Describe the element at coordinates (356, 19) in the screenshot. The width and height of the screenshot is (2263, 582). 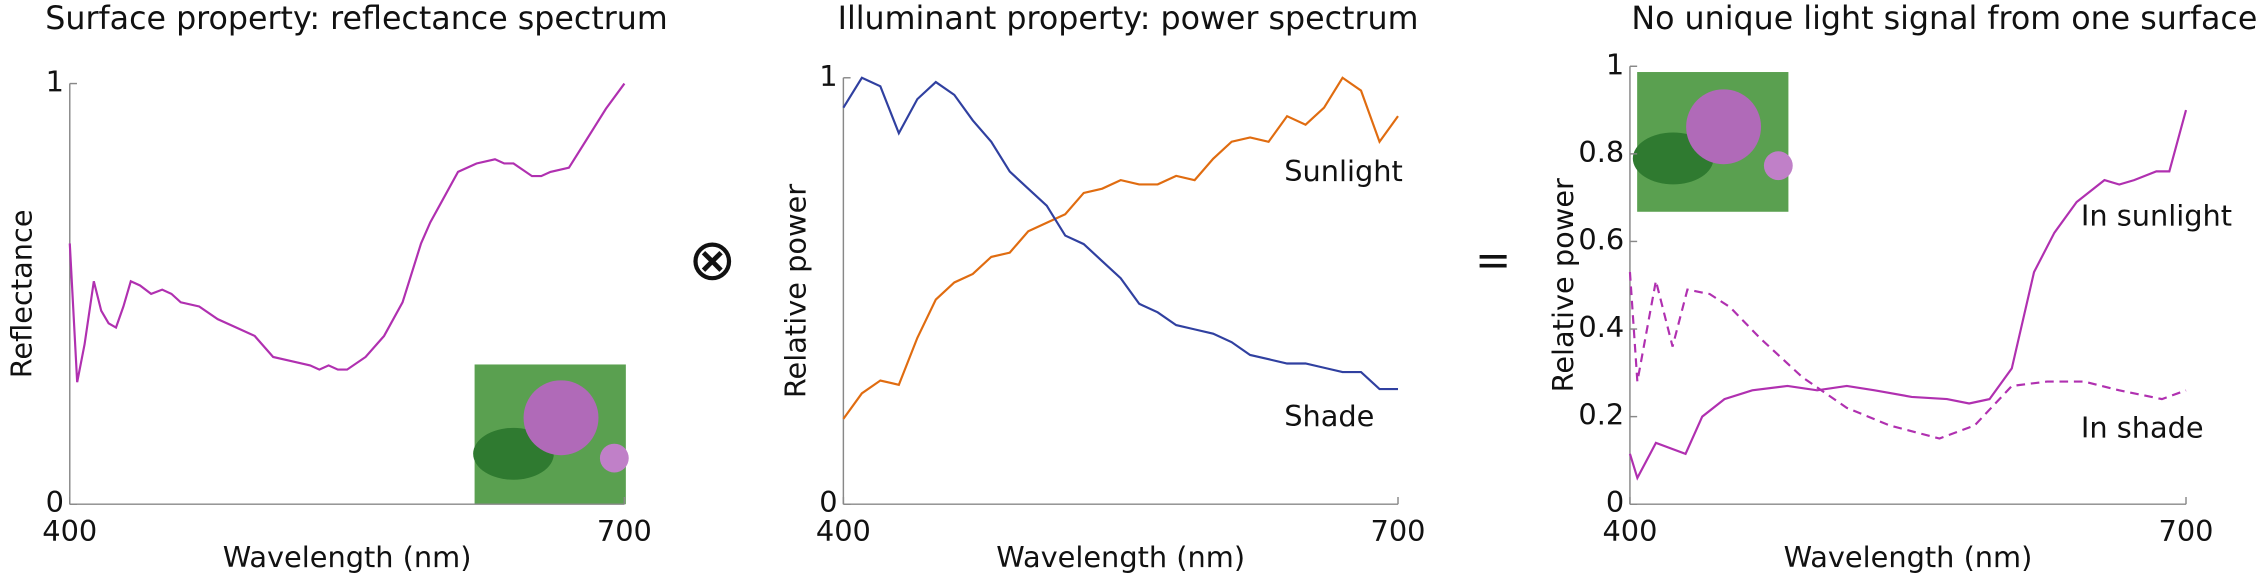
I see `chart-title: Surface property: reflectance spectrum` at that location.